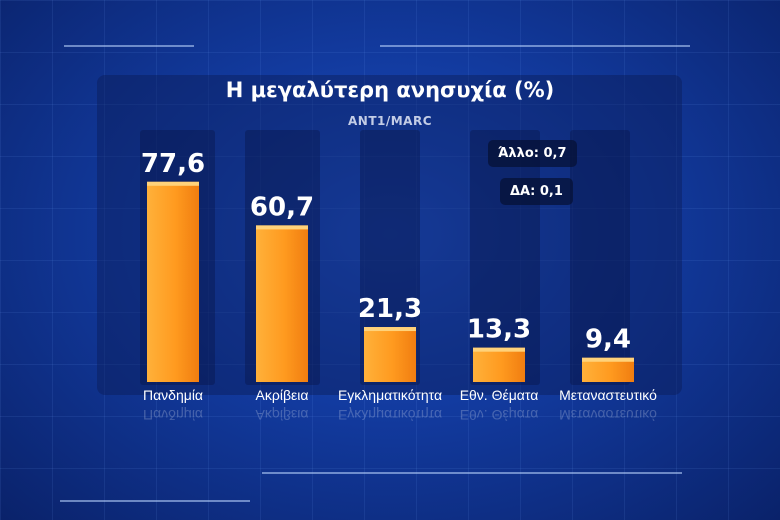 The image size is (780, 520). What do you see at coordinates (390, 90) in the screenshot?
I see `chart-title: Η μεγαλύτερη ανησυχία (%)` at bounding box center [390, 90].